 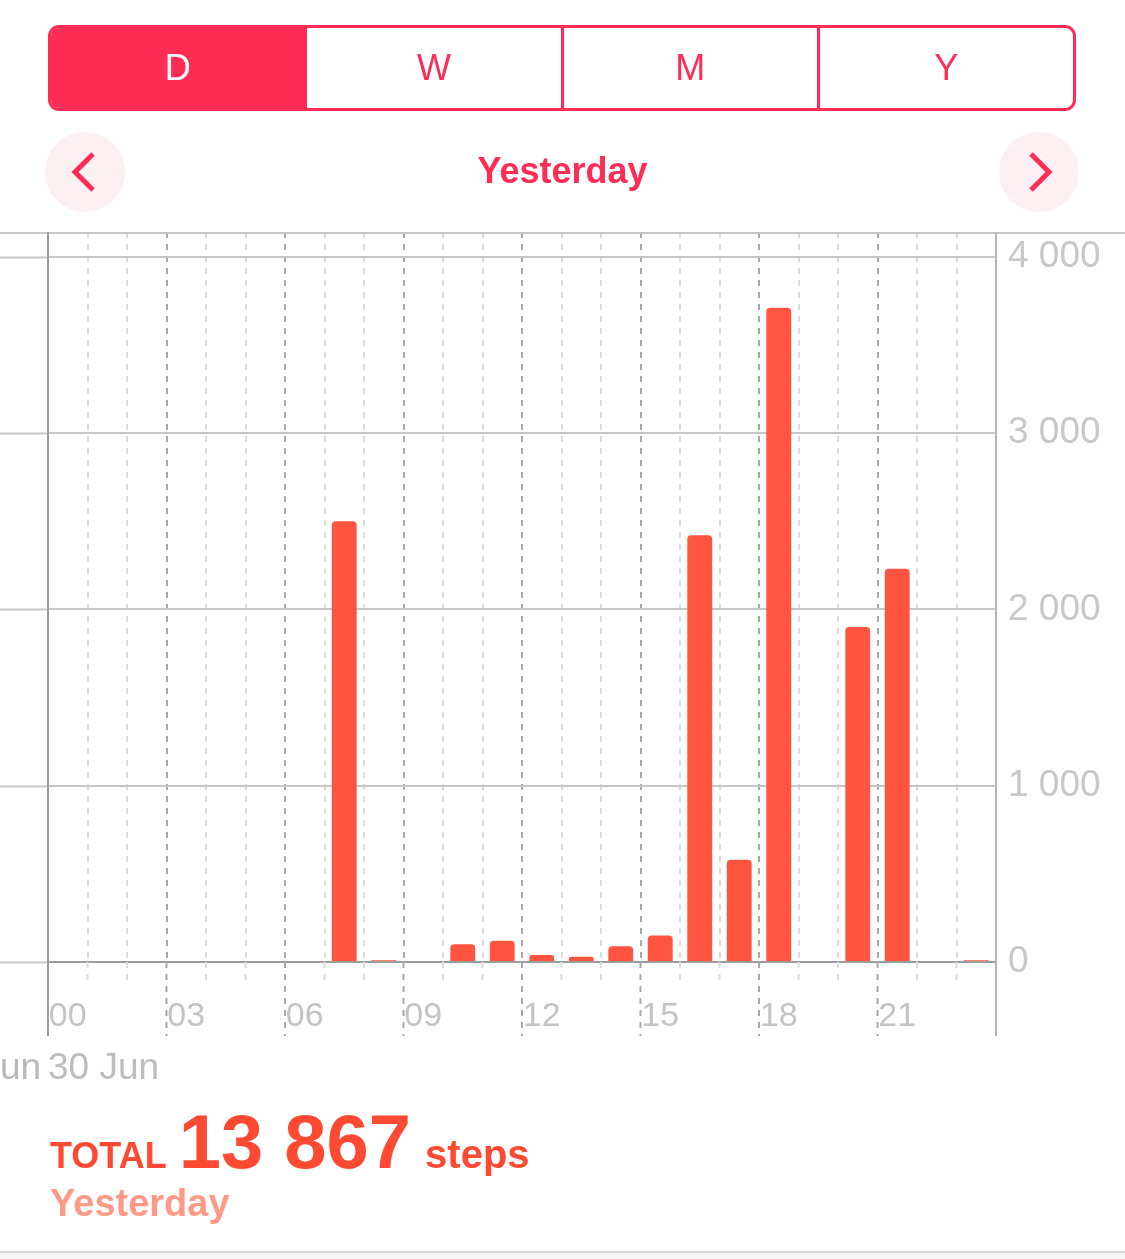 What do you see at coordinates (541, 1013) in the screenshot?
I see `x-tick-label: 12` at bounding box center [541, 1013].